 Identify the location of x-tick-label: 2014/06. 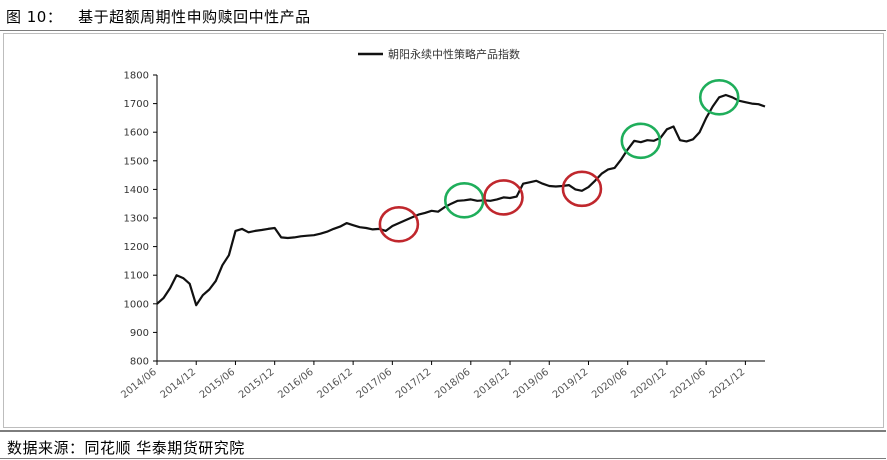
(139, 384).